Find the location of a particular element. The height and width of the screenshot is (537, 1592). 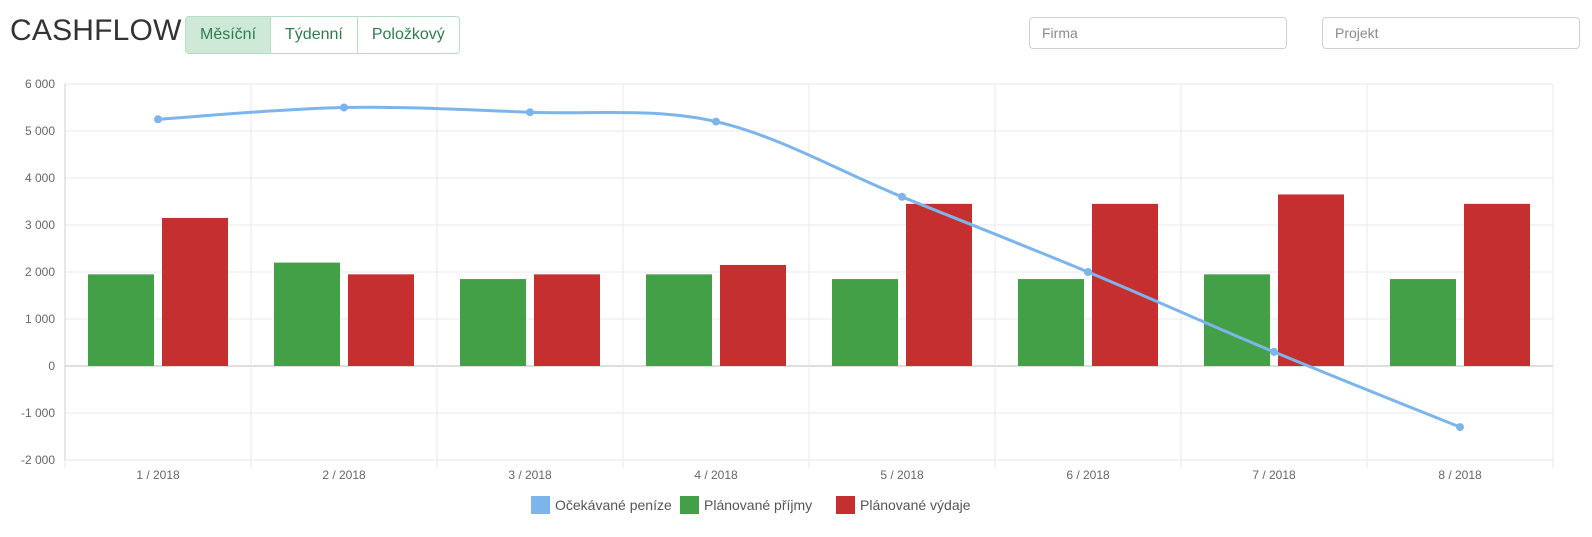

y-tick-label: -2 000 is located at coordinates (38, 460).